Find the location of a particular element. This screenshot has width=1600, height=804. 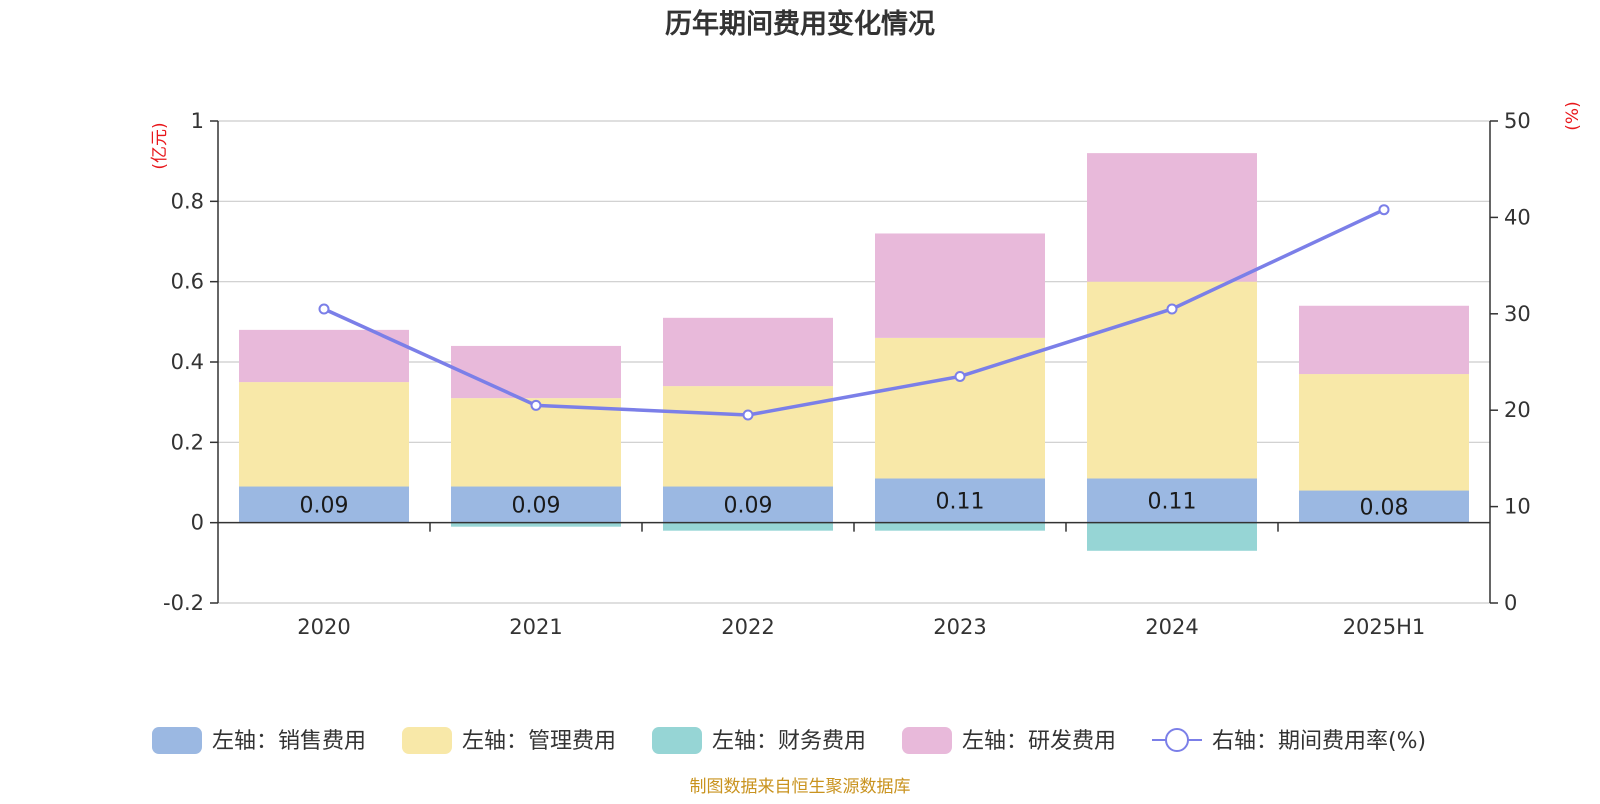

legend-layer: 左轴：销售费用 左轴：管理费用 左轴：财务费用 左轴：研发费用 右轴：期间费用率(%) is located at coordinates (789, 740).